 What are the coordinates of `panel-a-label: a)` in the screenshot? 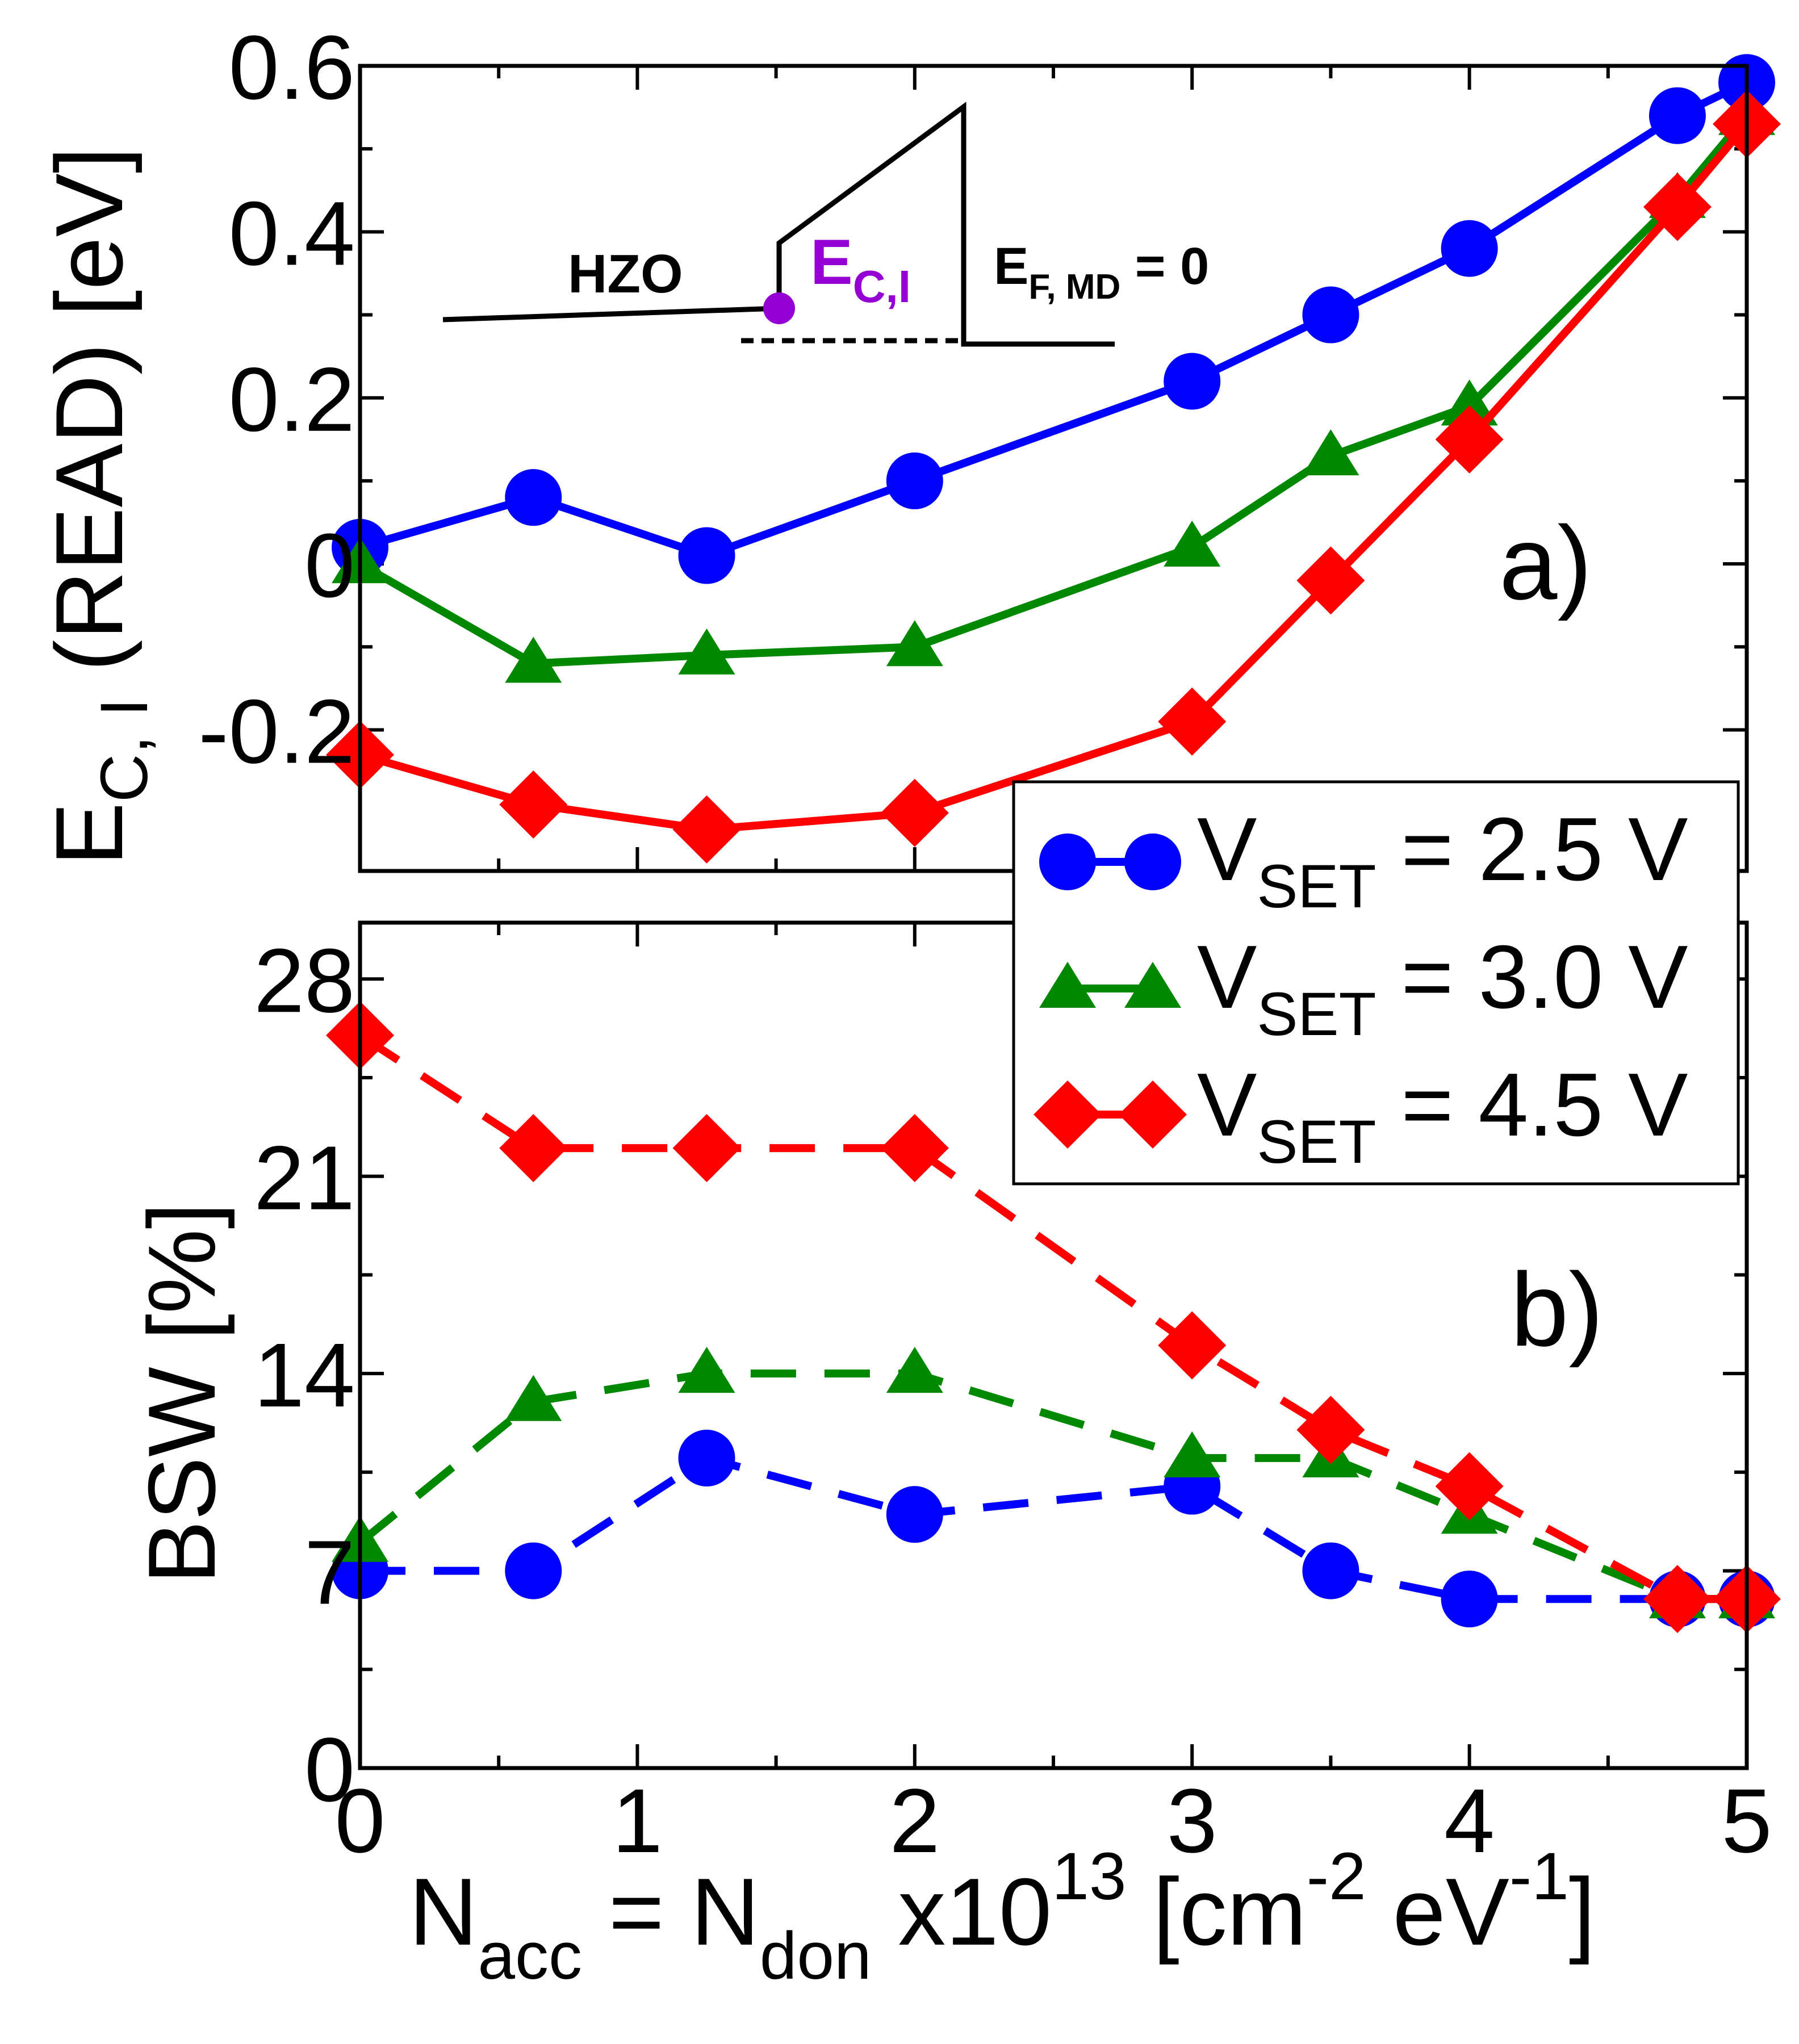 It's located at (1545, 562).